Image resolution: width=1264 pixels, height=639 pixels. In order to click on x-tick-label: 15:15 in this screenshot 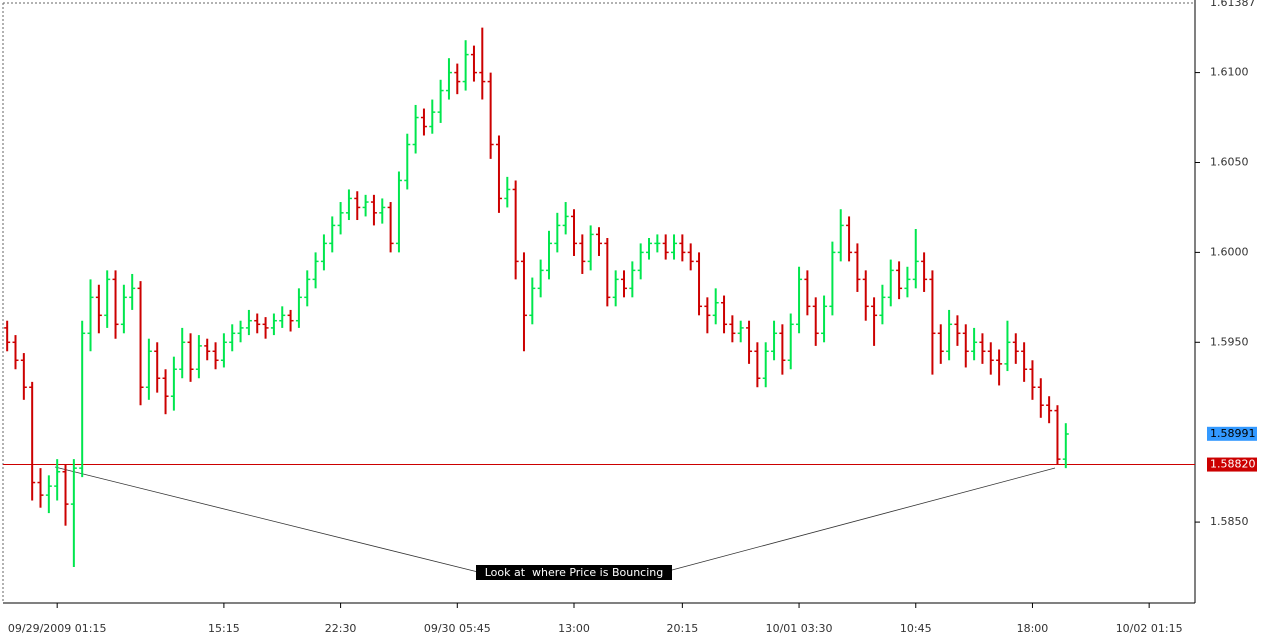, I will do `click(224, 628)`.